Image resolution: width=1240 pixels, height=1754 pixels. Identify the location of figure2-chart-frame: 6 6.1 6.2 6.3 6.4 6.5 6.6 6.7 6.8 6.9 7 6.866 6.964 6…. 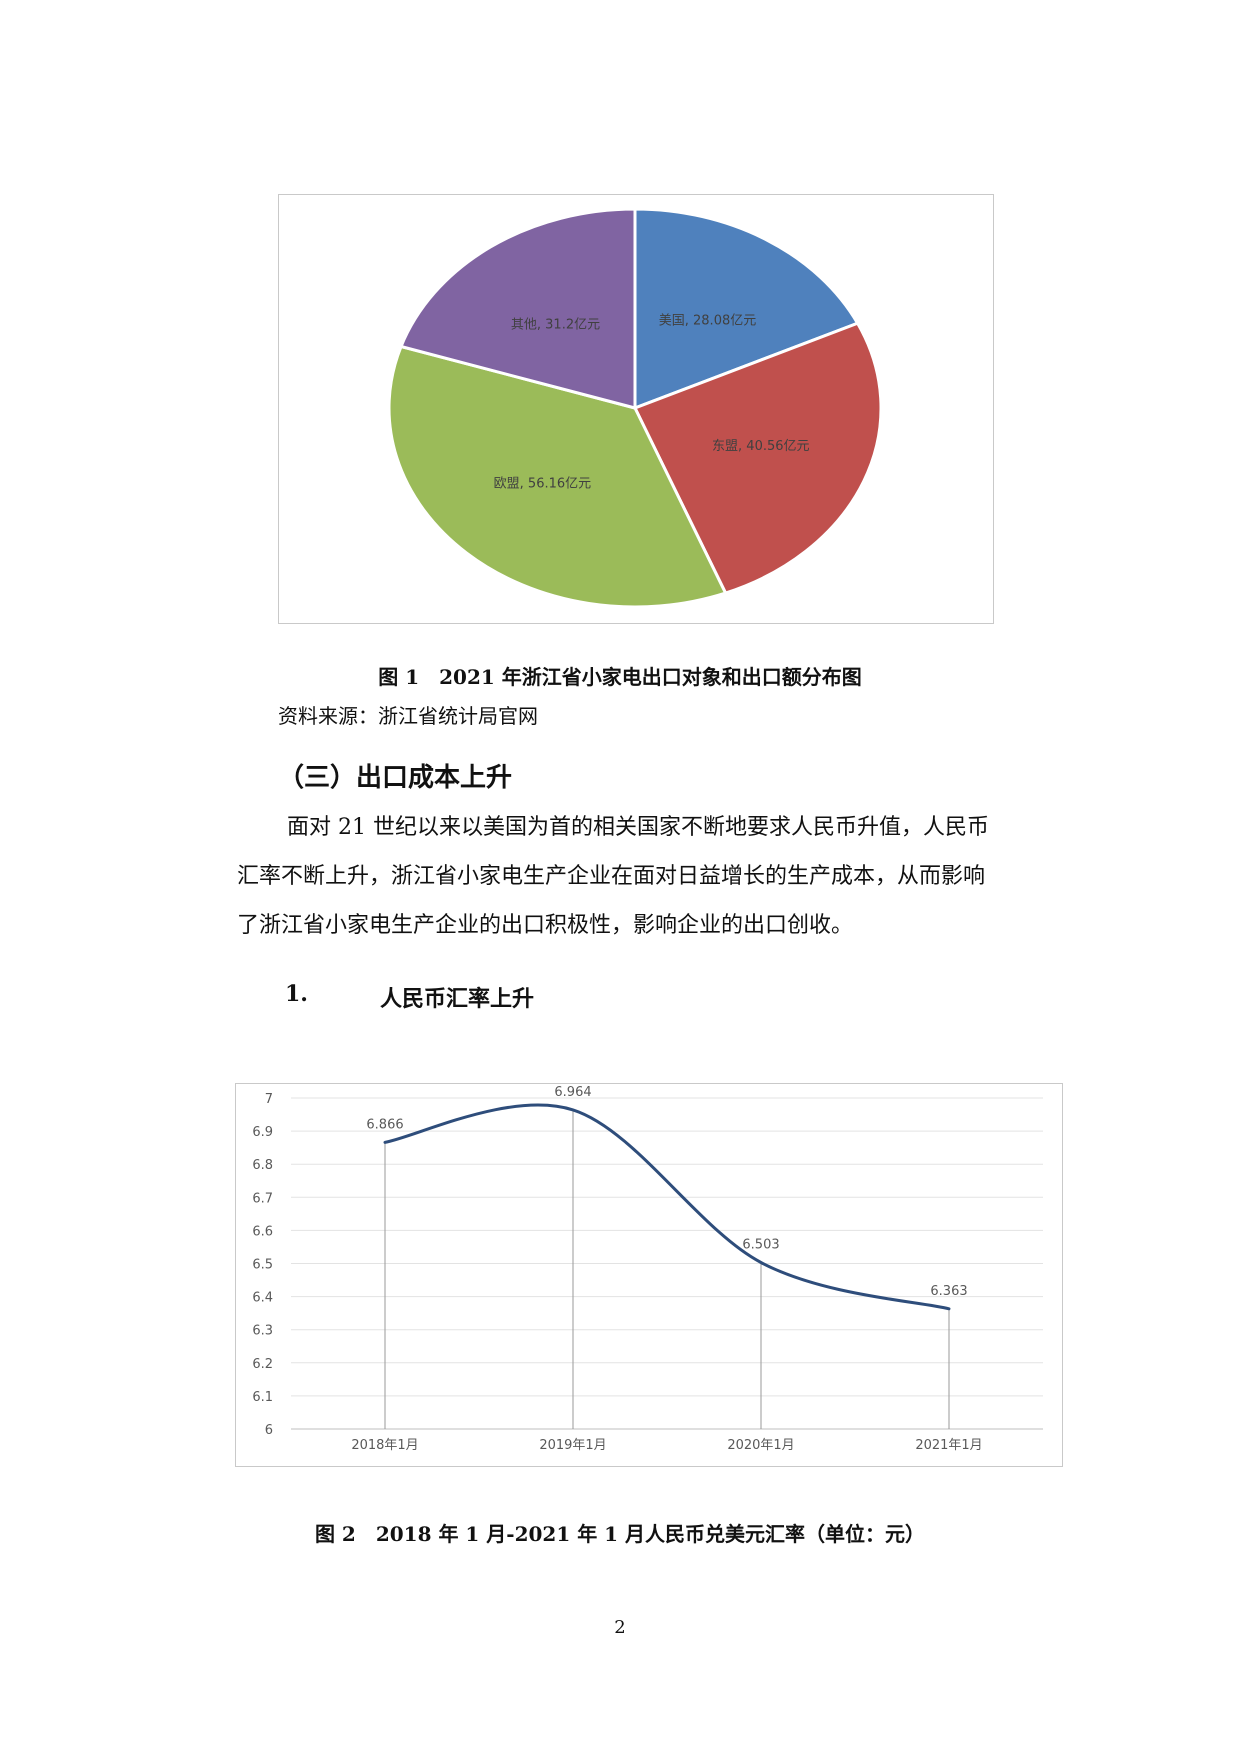
(649, 1275).